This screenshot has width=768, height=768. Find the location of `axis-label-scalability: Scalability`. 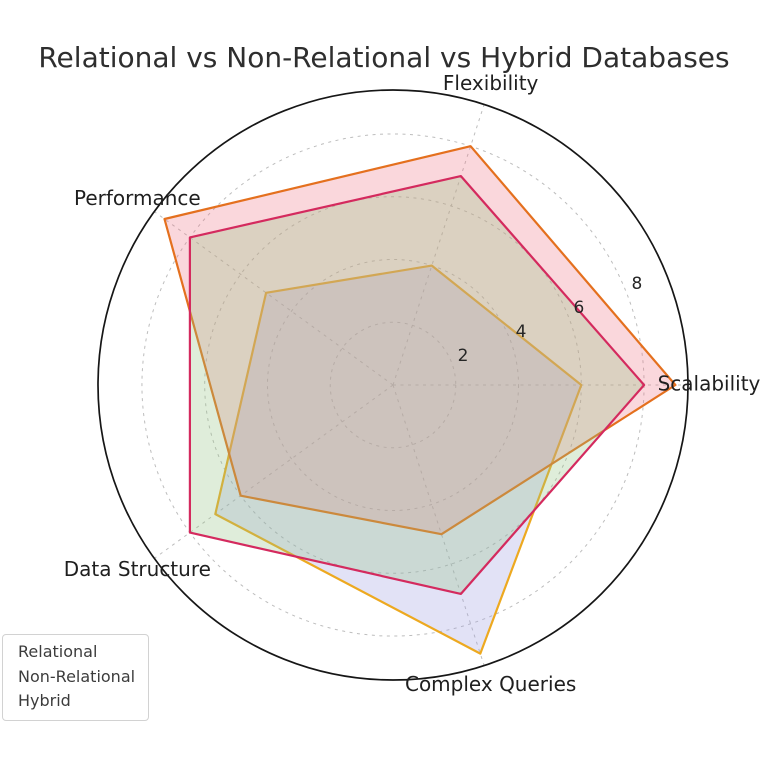

axis-label-scalability: Scalability is located at coordinates (709, 384).